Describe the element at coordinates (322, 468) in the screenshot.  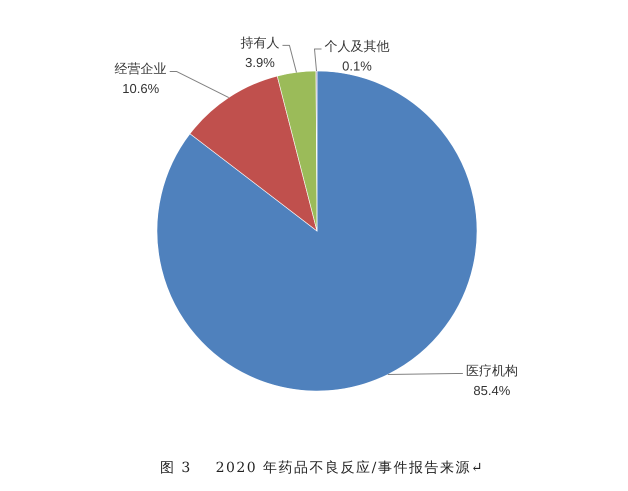
I see `title: 图 3 2020 年药品不良反应/事件报告来源↵` at that location.